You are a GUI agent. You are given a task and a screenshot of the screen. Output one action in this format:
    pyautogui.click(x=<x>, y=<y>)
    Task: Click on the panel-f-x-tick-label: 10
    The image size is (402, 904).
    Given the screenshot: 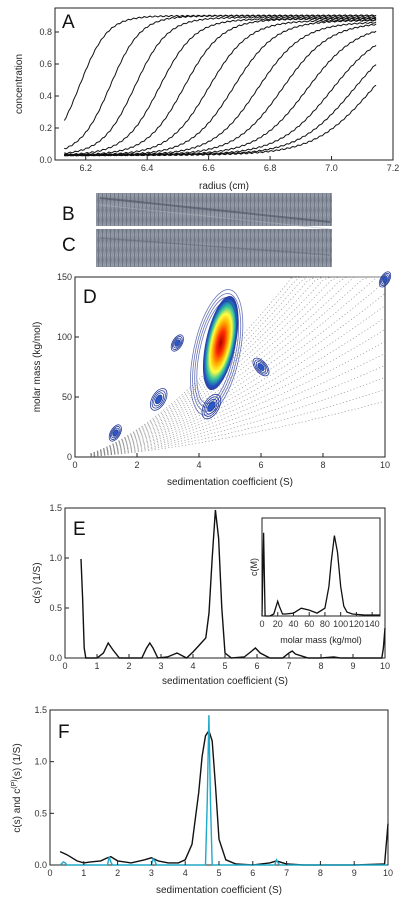 What is the action you would take?
    pyautogui.click(x=388, y=873)
    